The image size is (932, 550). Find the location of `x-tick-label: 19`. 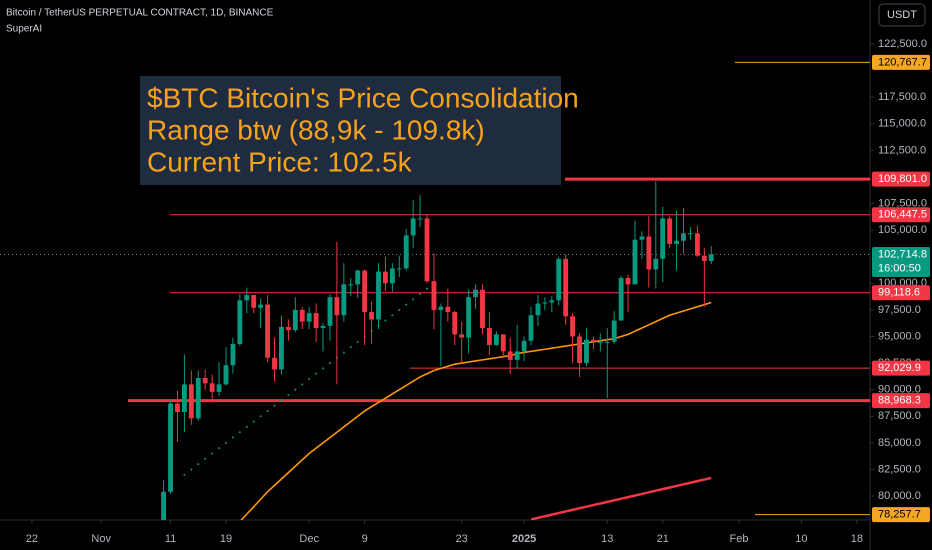

x-tick-label: 19 is located at coordinates (226, 539).